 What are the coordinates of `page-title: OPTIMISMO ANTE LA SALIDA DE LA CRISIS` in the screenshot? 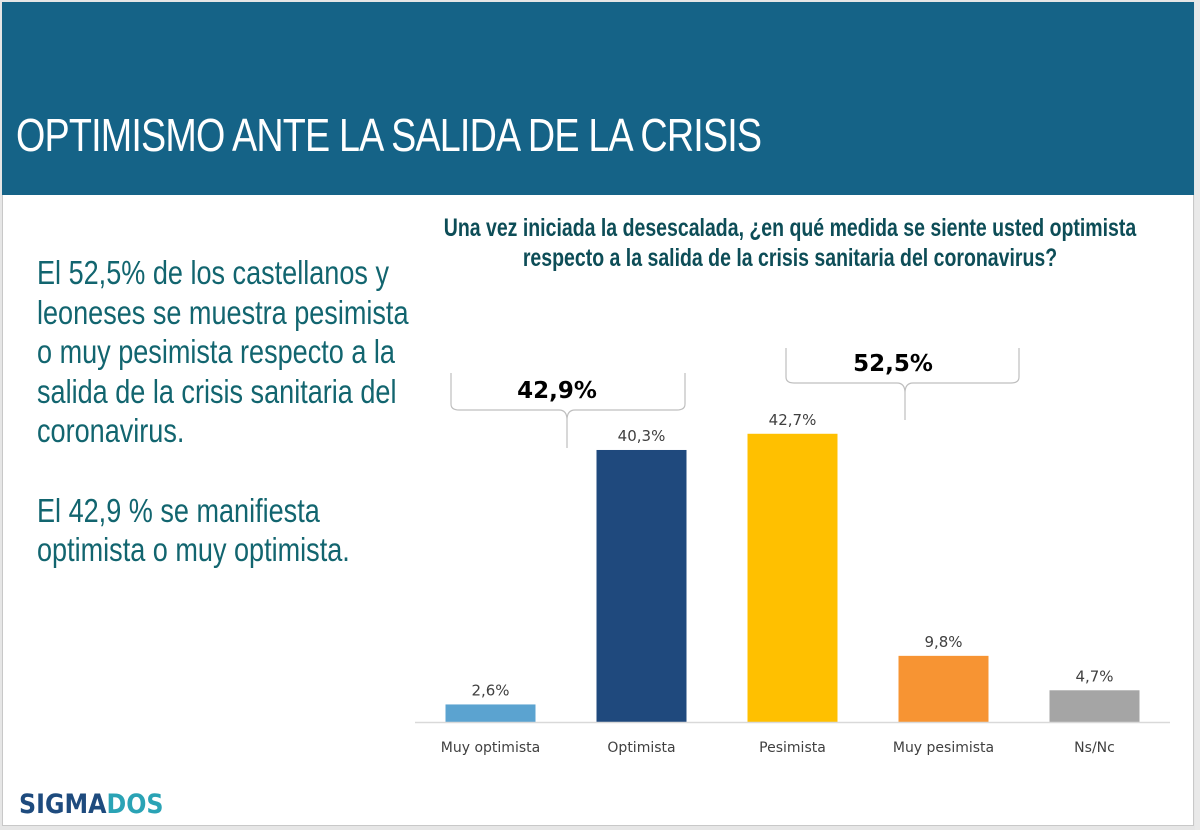 It's located at (389, 135).